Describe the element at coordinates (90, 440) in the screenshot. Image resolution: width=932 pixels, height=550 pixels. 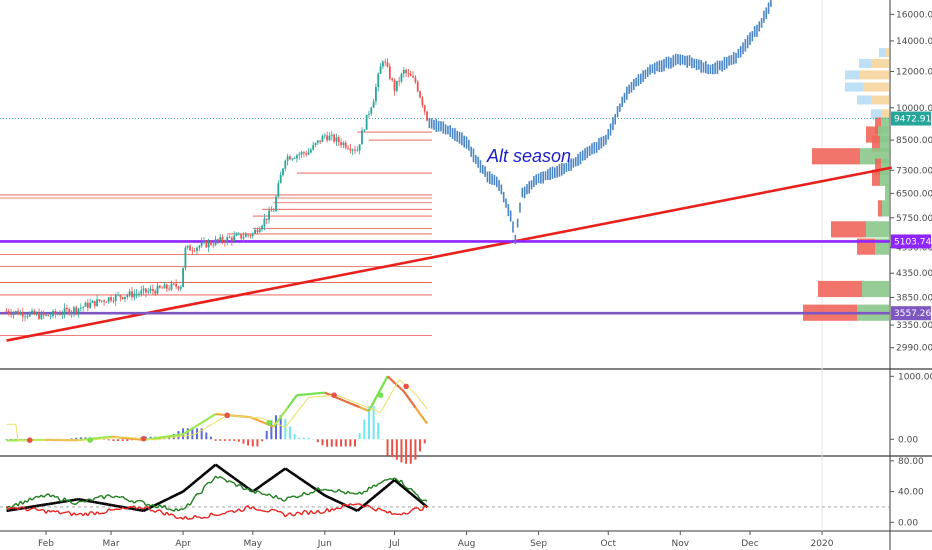
I see `osc1-cross-dot` at that location.